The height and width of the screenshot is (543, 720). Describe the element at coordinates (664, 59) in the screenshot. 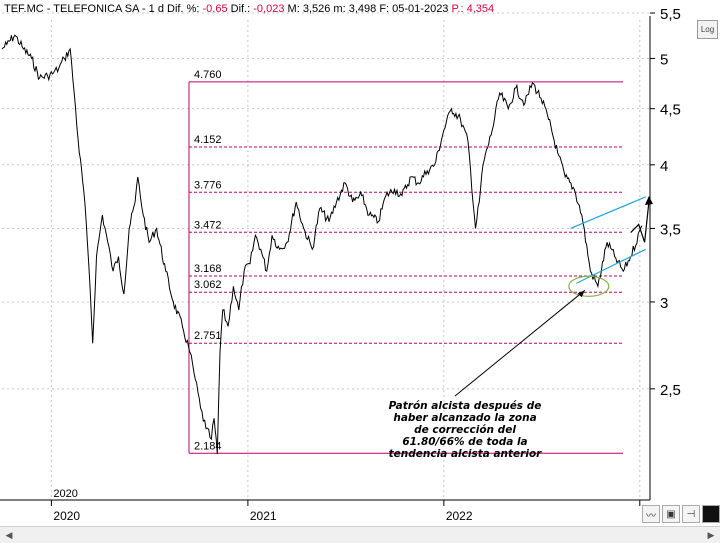

I see `y-tick-label: 5` at that location.